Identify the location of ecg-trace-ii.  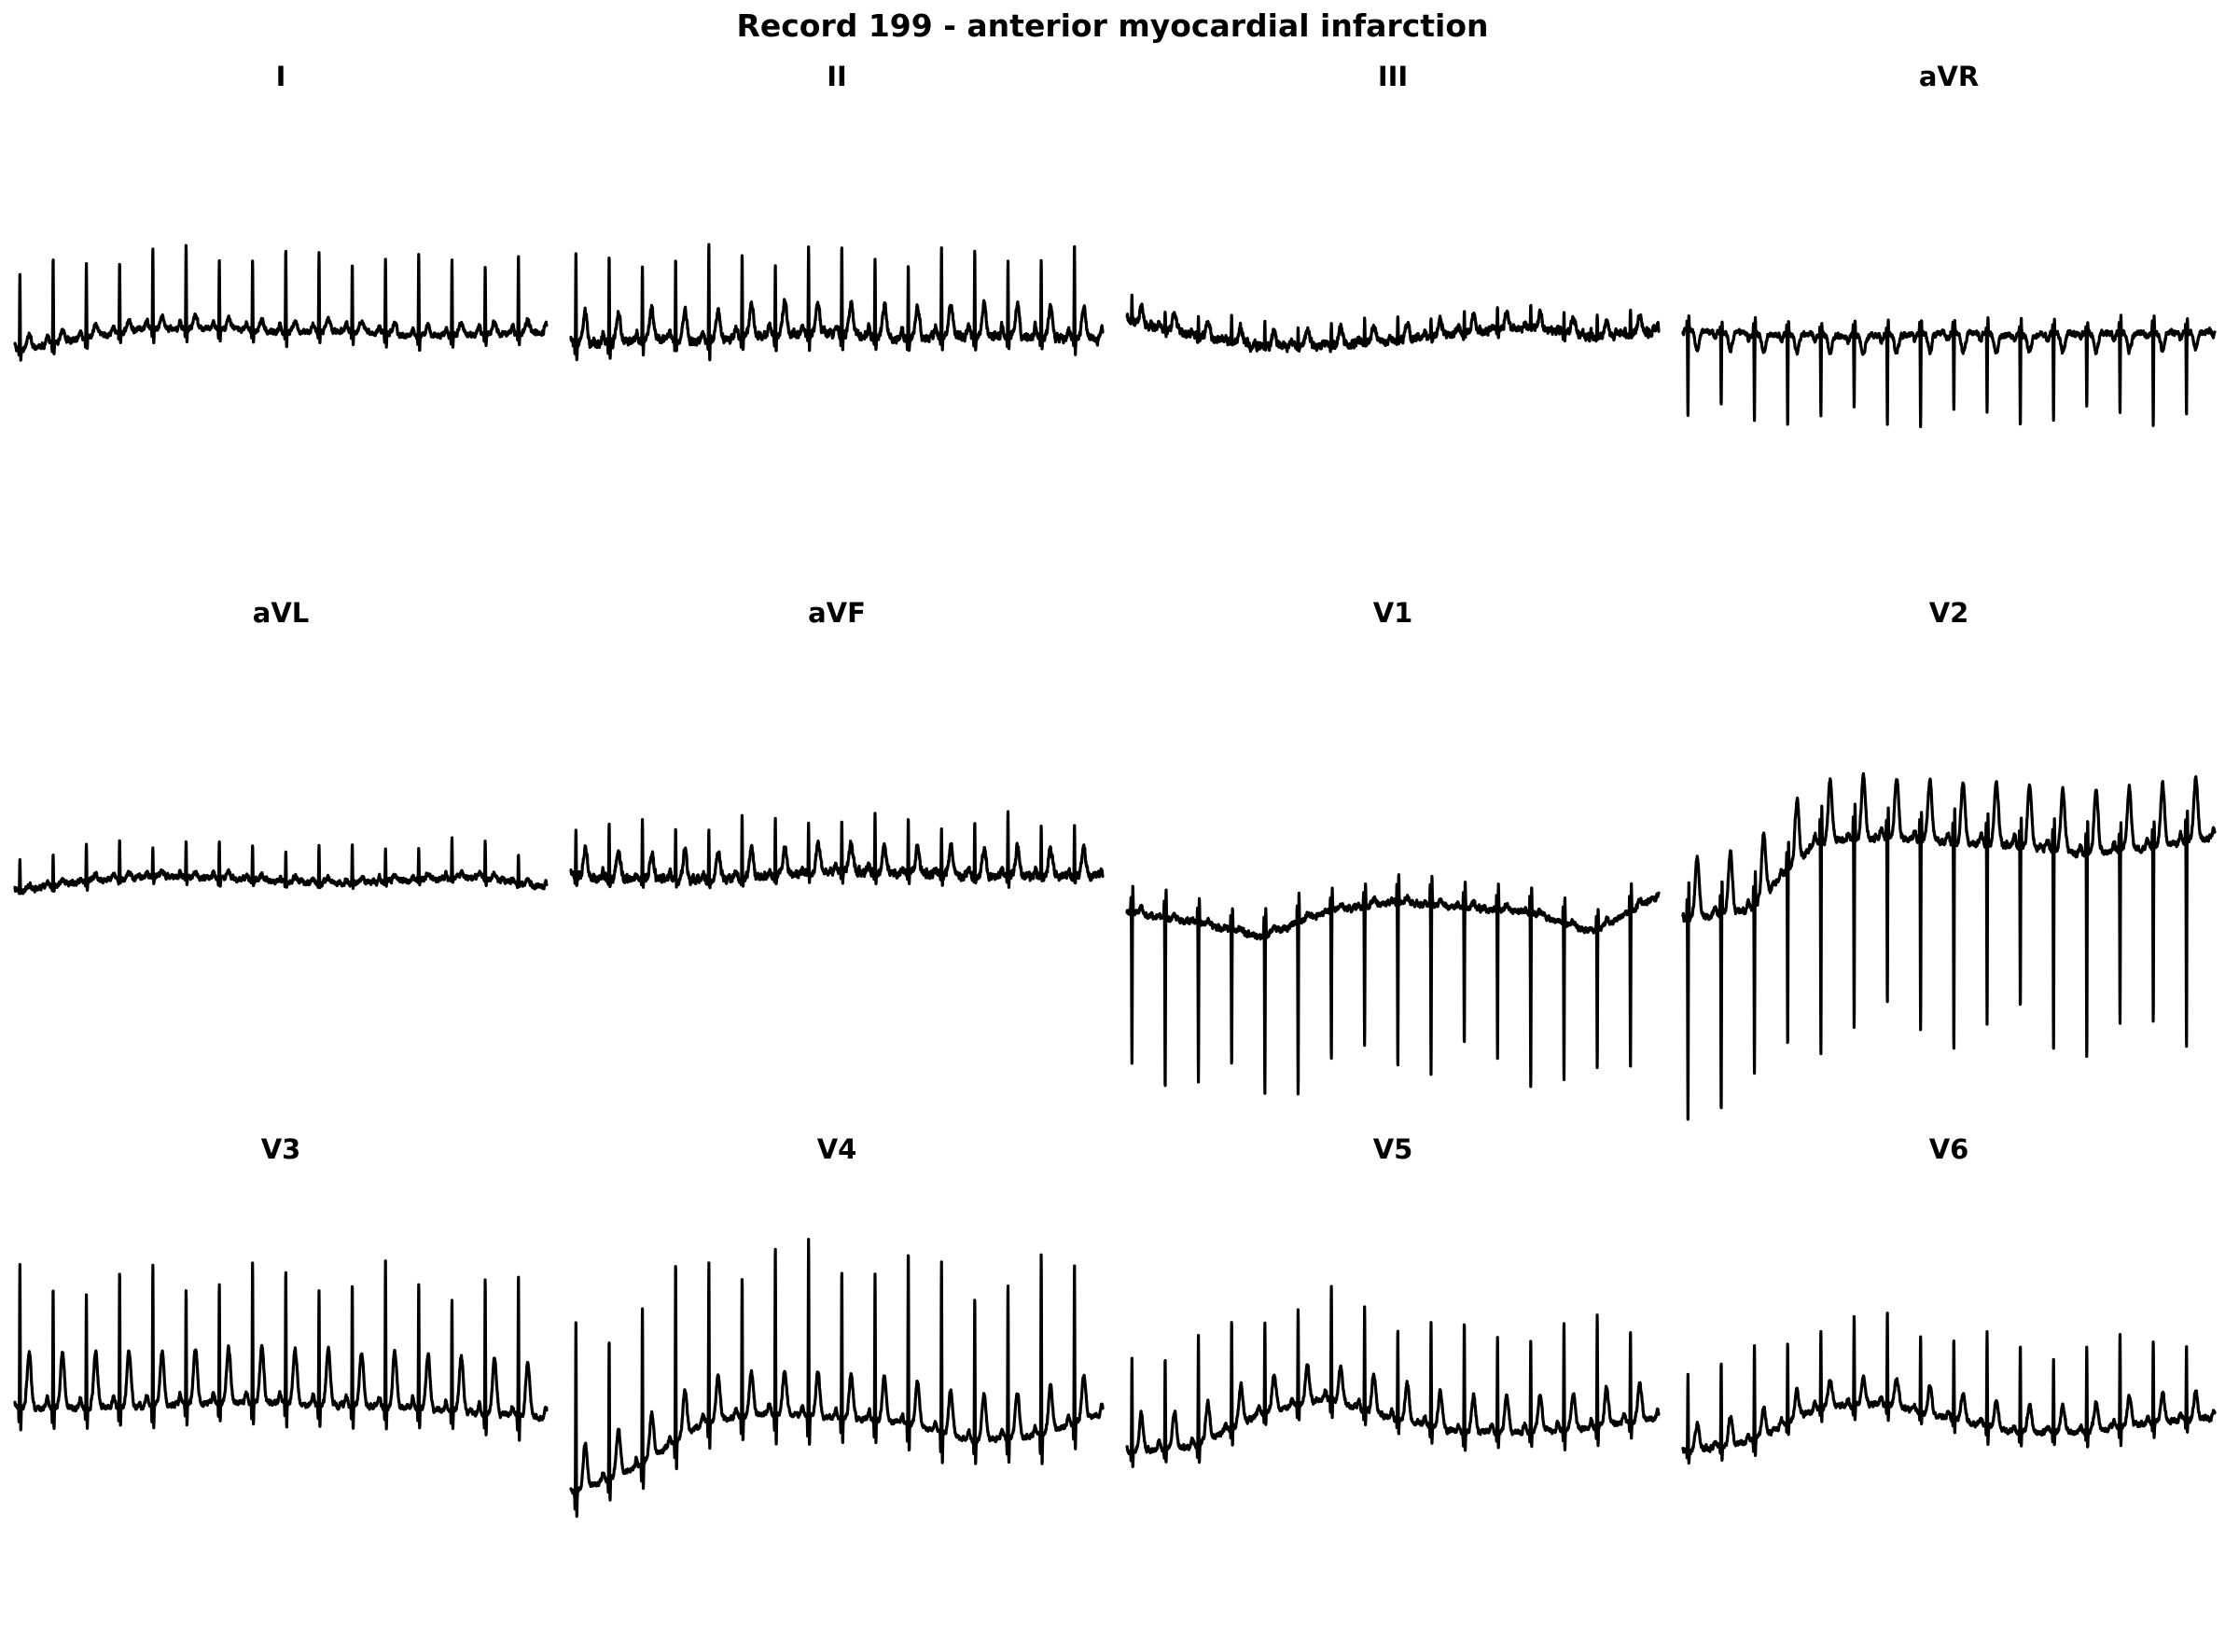
(837, 302).